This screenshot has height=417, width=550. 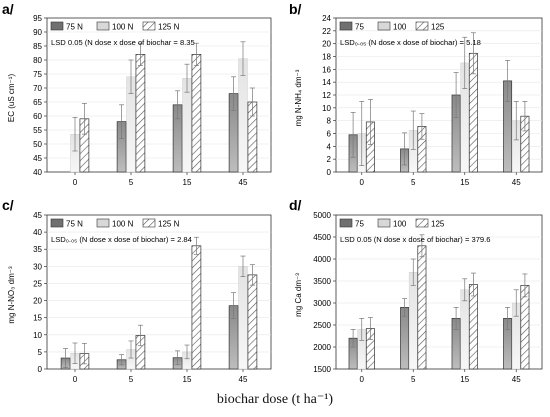 I want to click on legend: 75 100 125, so click(x=392, y=223).